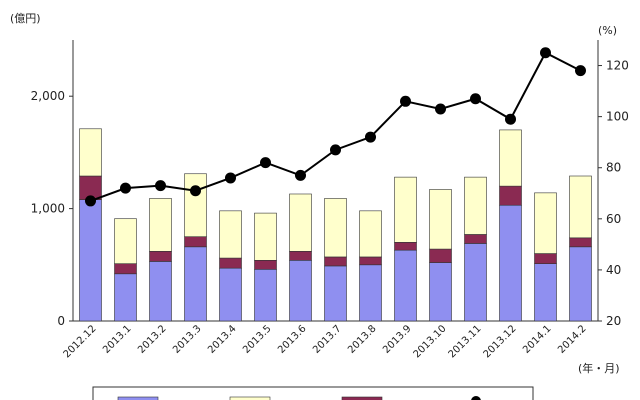 The width and height of the screenshot is (640, 400). What do you see at coordinates (599, 368) in the screenshot?
I see `x-axis-unit: (年・月)` at bounding box center [599, 368].